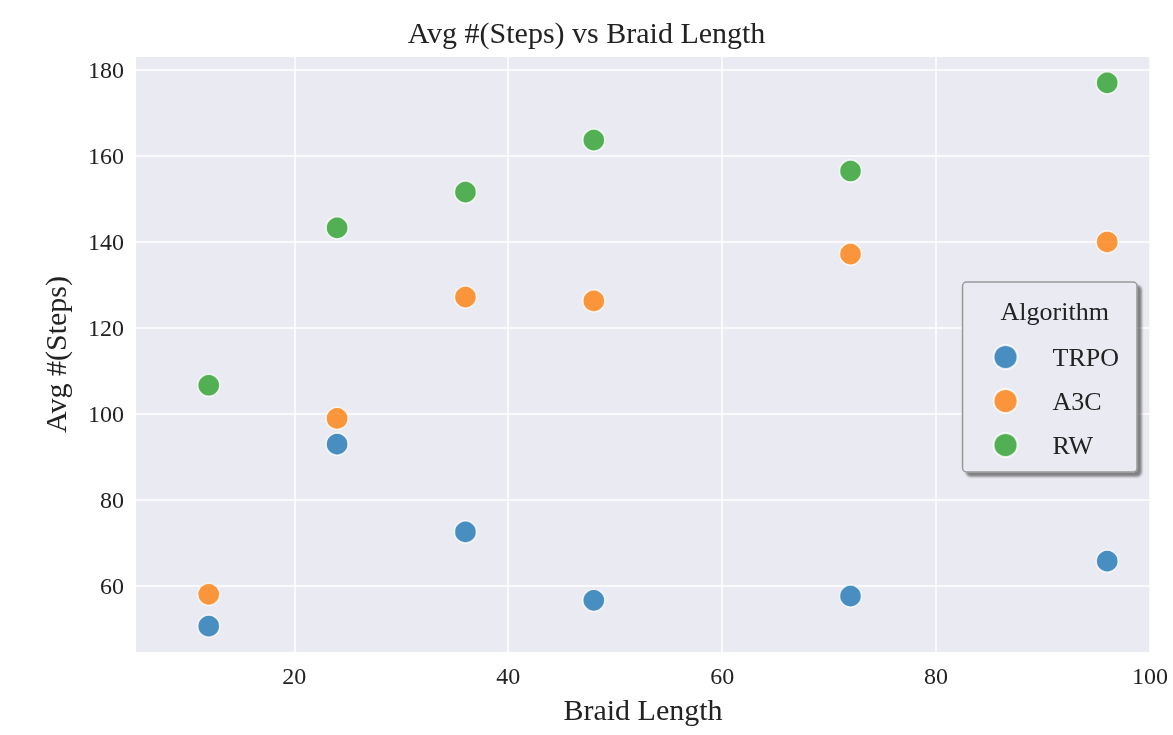 The image size is (1173, 735). What do you see at coordinates (1077, 401) in the screenshot?
I see `legend-label: A3C` at bounding box center [1077, 401].